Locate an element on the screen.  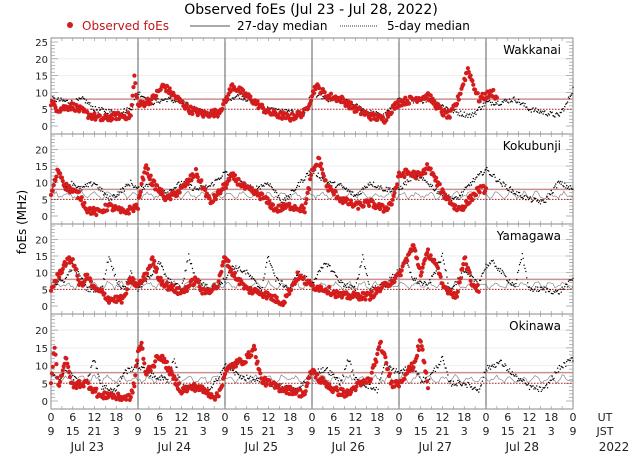
y-tick-label: 20 is located at coordinates (41, 150).